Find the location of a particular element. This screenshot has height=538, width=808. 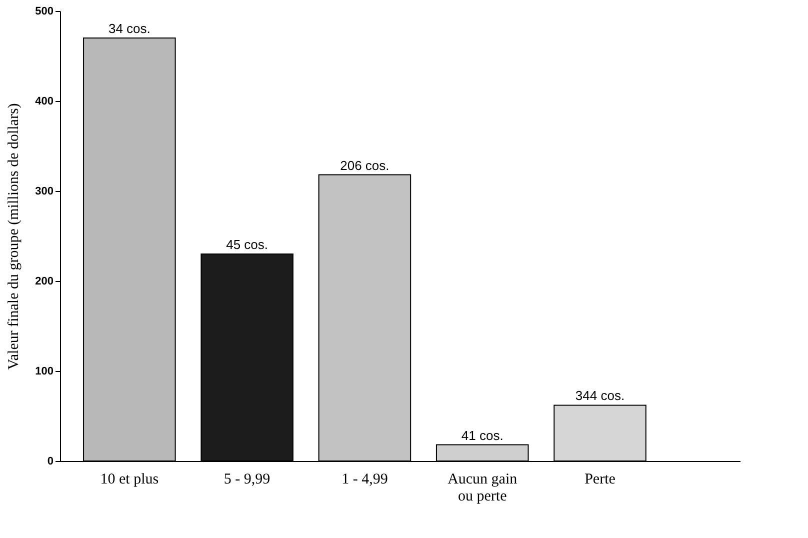

annotation: 206 cos. is located at coordinates (365, 165).